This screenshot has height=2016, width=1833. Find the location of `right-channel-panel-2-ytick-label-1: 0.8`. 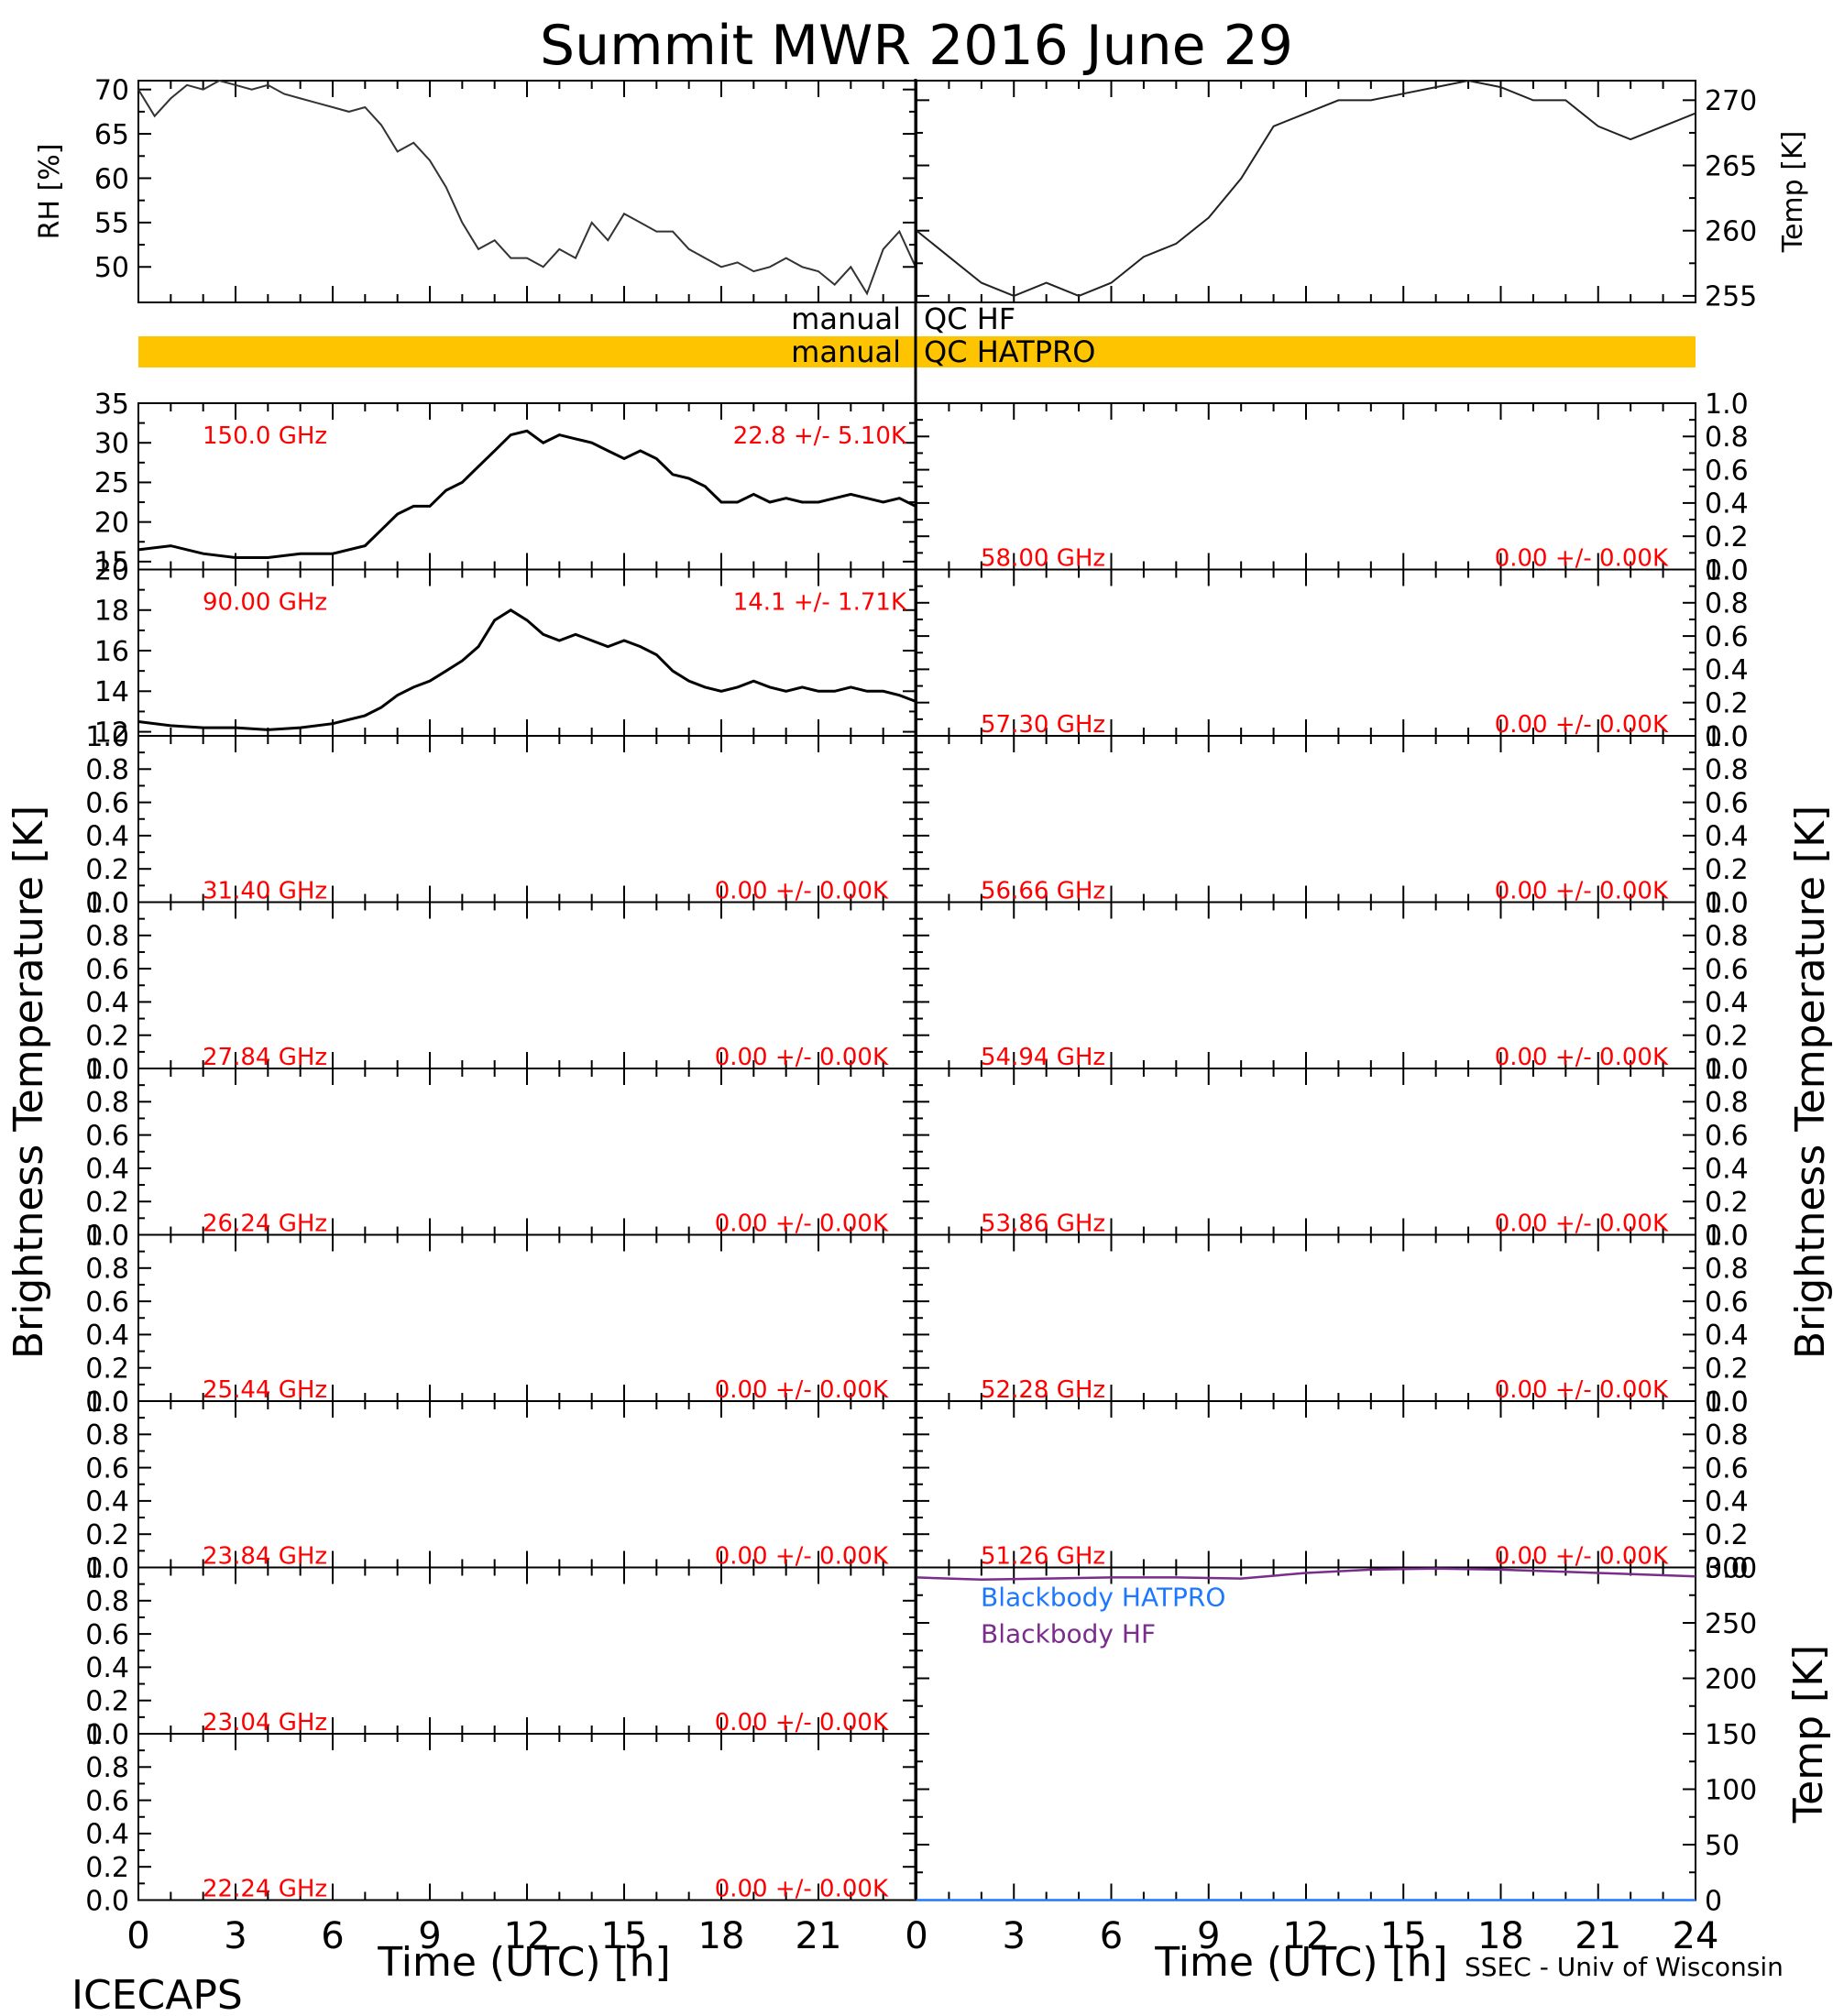

right-channel-panel-2-ytick-label-1: 0.8 is located at coordinates (1727, 770).